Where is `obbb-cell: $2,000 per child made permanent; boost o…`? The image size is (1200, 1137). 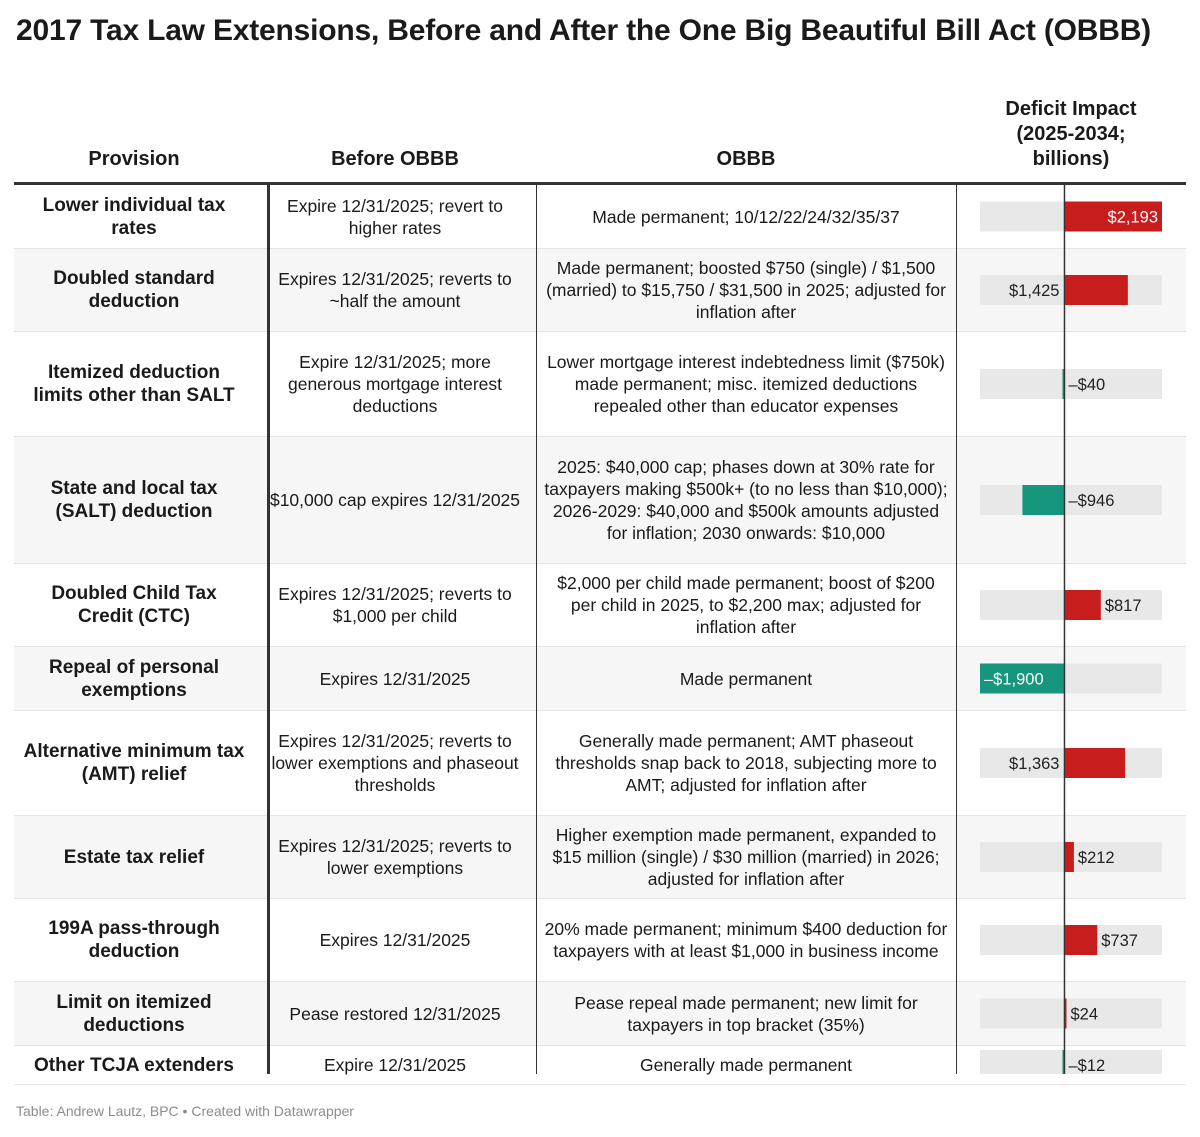
obbb-cell: $2,000 per child made permanent; boost o… is located at coordinates (746, 605).